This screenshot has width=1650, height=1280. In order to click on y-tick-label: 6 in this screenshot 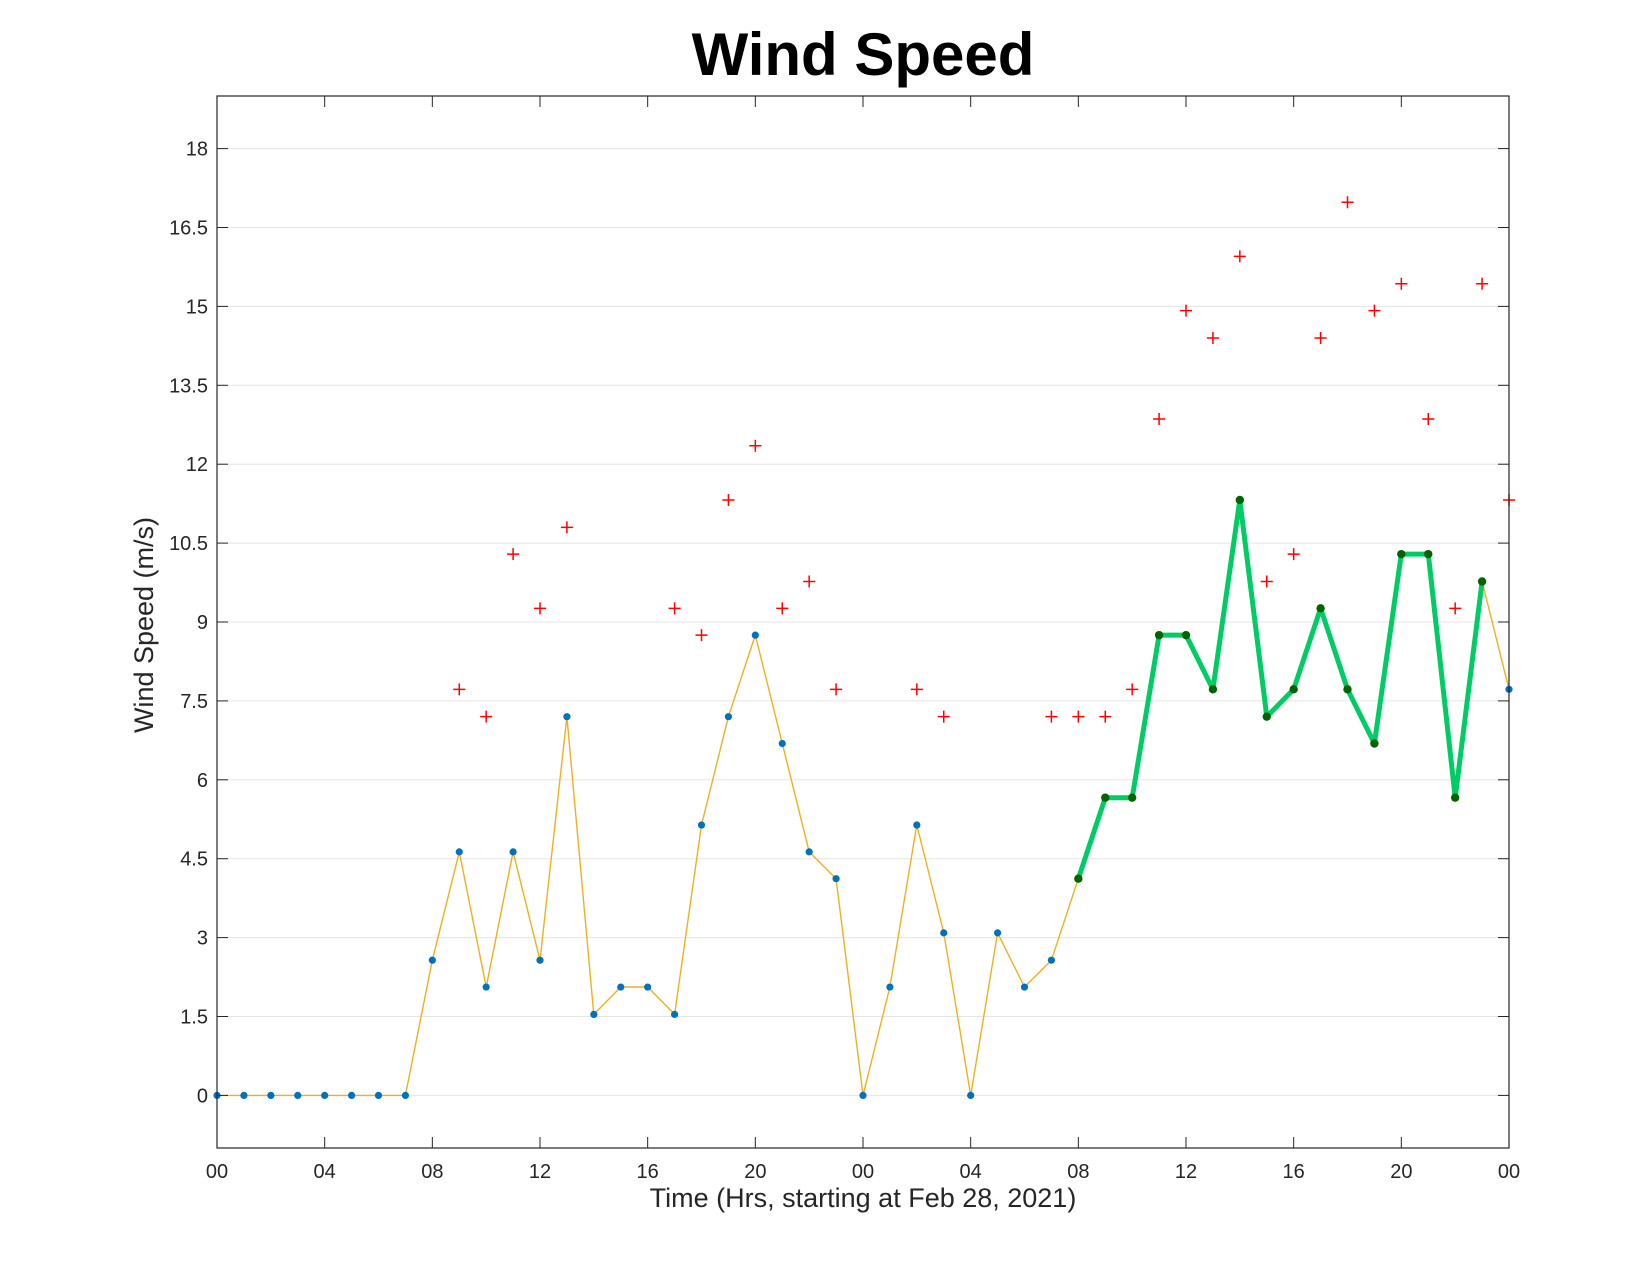, I will do `click(202, 781)`.